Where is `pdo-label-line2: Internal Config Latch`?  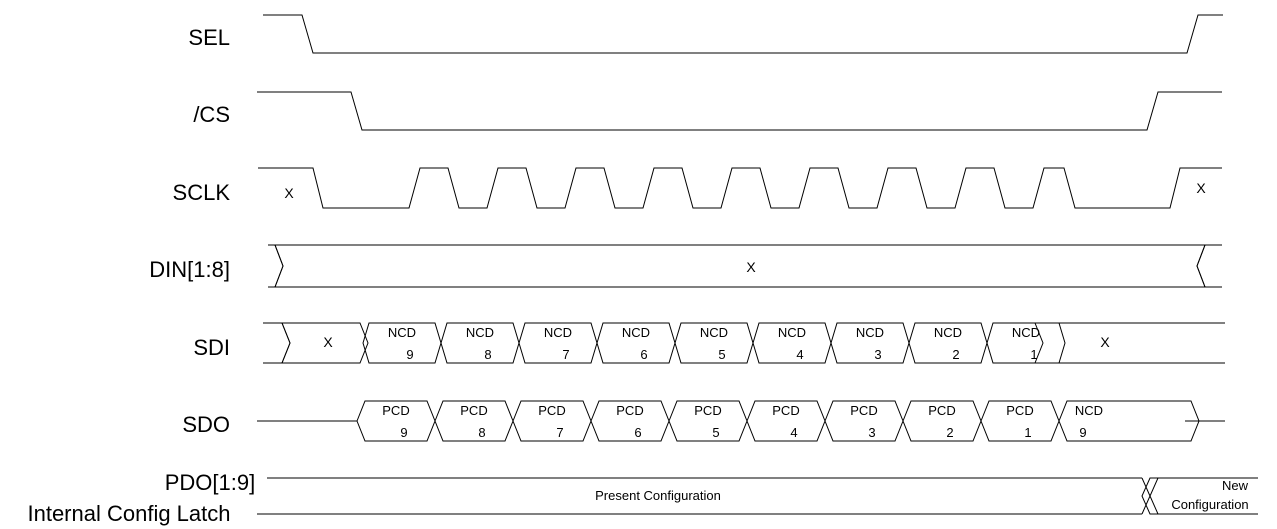 pdo-label-line2: Internal Config Latch is located at coordinates (128, 513).